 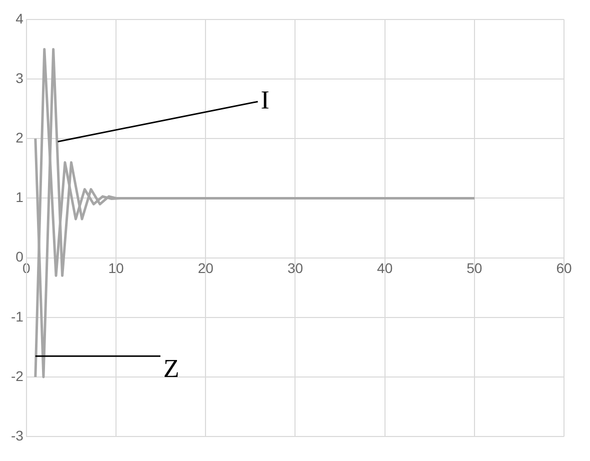 What do you see at coordinates (265, 99) in the screenshot?
I see `annotation: I` at bounding box center [265, 99].